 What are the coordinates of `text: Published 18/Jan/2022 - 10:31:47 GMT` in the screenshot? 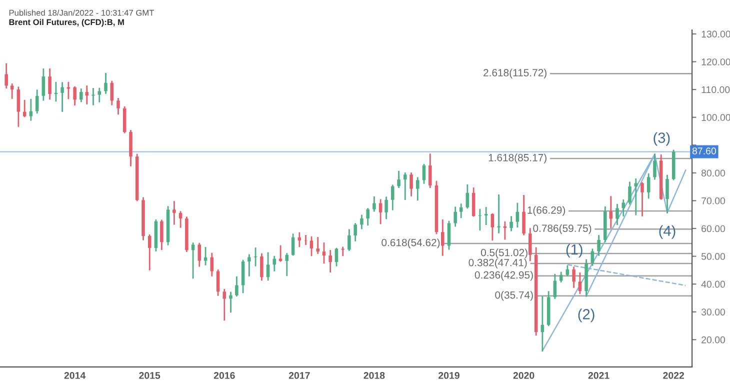 It's located at (81, 13).